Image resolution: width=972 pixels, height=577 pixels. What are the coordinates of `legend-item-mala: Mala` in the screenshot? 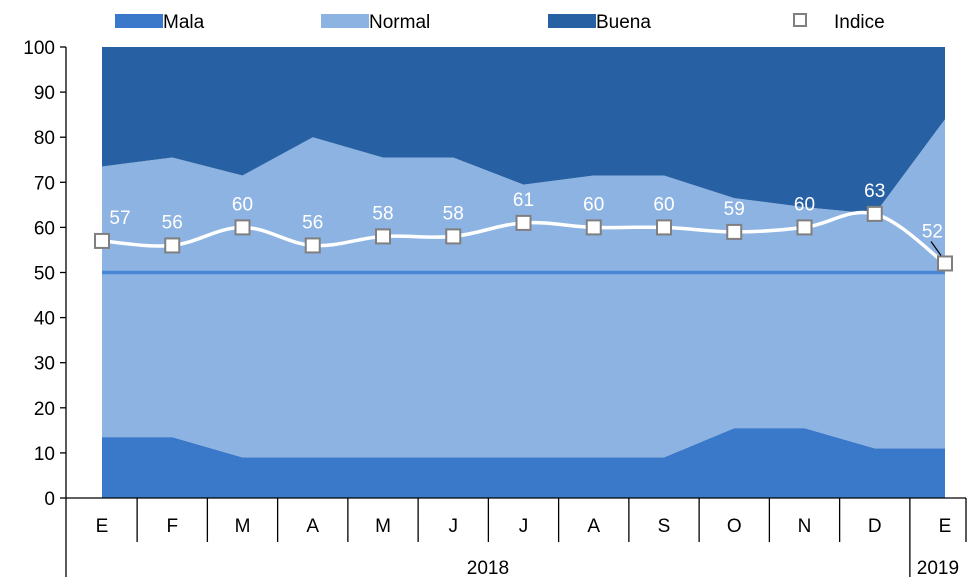 It's located at (160, 22).